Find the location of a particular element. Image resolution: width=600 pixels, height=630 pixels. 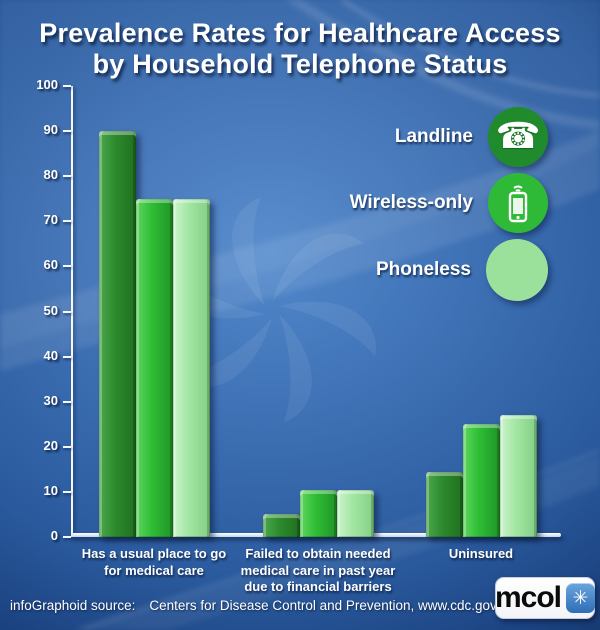

legend-swatch-landline: ☎ is located at coordinates (518, 137).